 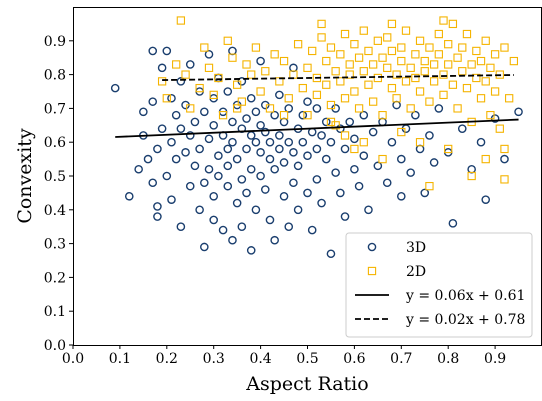 What do you see at coordinates (55, 312) in the screenshot?
I see `y-tick-label: 0.1` at bounding box center [55, 312].